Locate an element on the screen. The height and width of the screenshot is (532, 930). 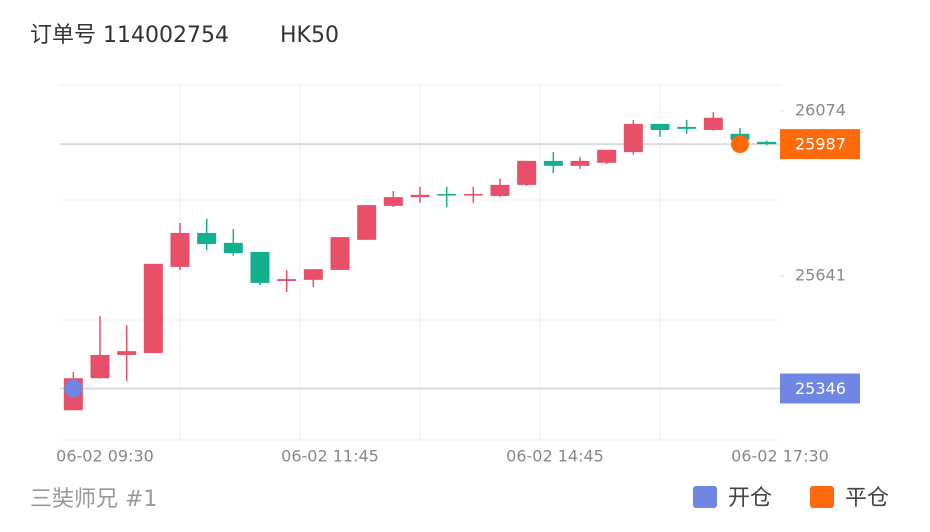
legend-label: 开仓 is located at coordinates (750, 498).